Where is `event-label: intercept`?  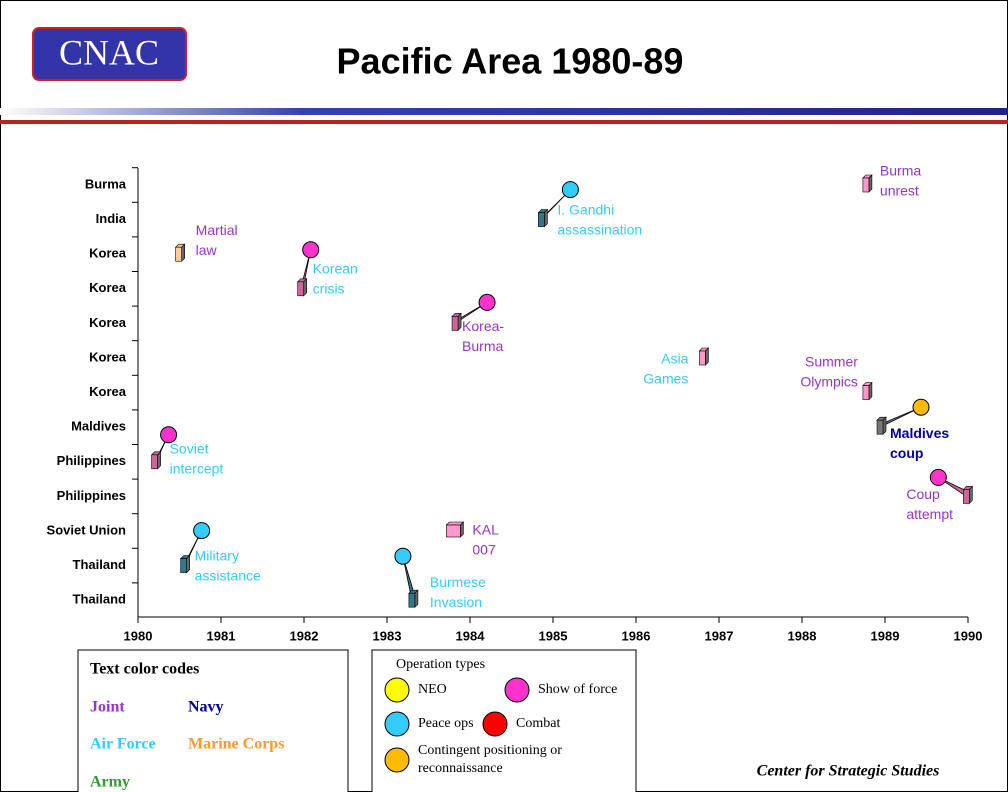 event-label: intercept is located at coordinates (197, 469).